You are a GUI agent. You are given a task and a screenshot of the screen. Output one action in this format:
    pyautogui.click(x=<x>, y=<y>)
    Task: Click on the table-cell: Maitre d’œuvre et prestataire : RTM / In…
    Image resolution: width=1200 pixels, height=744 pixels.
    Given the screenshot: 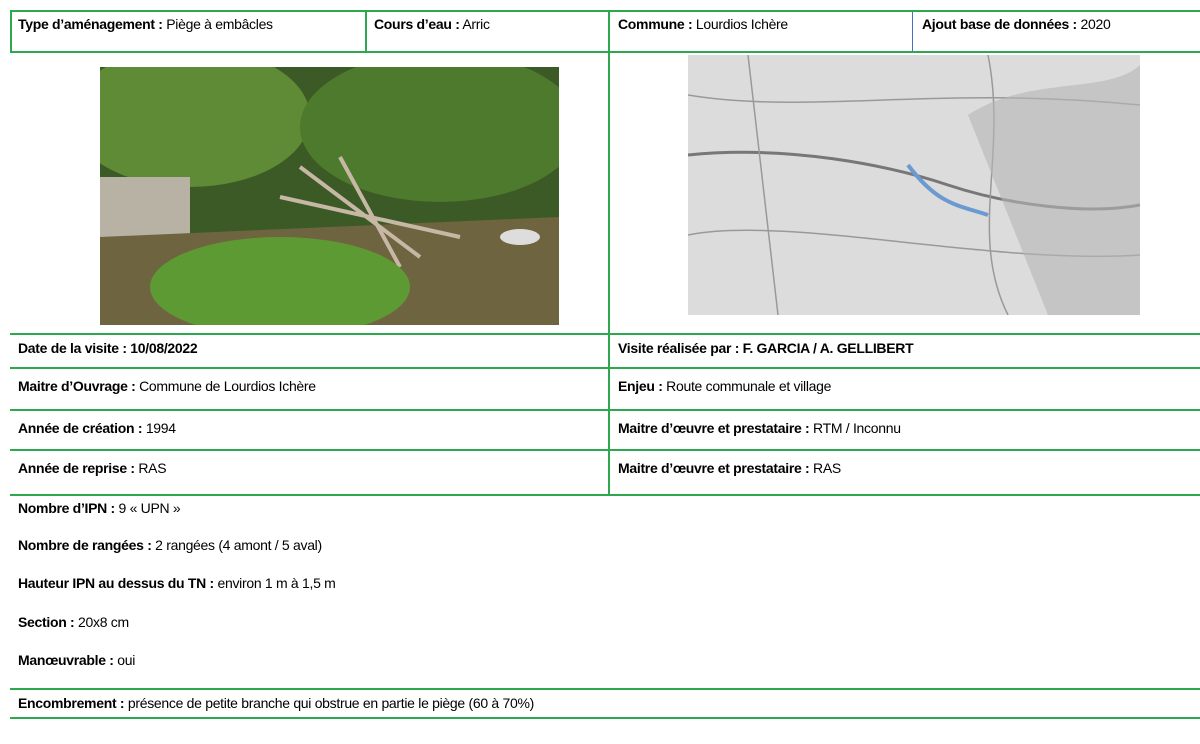 What is the action you would take?
    pyautogui.click(x=759, y=428)
    